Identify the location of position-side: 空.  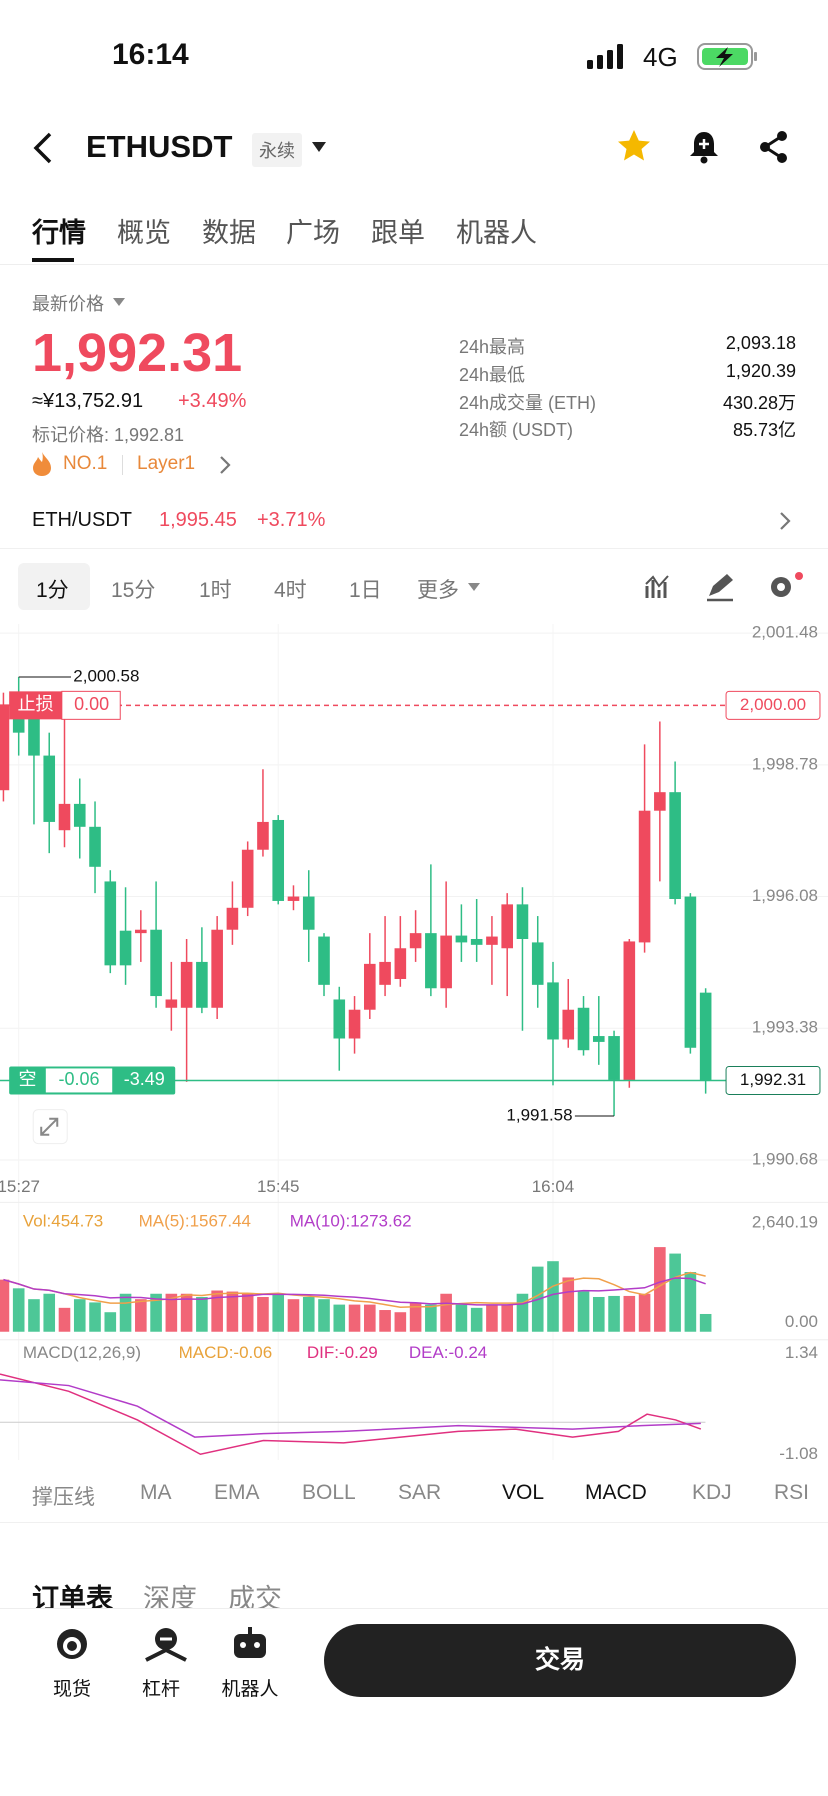
(27, 1079).